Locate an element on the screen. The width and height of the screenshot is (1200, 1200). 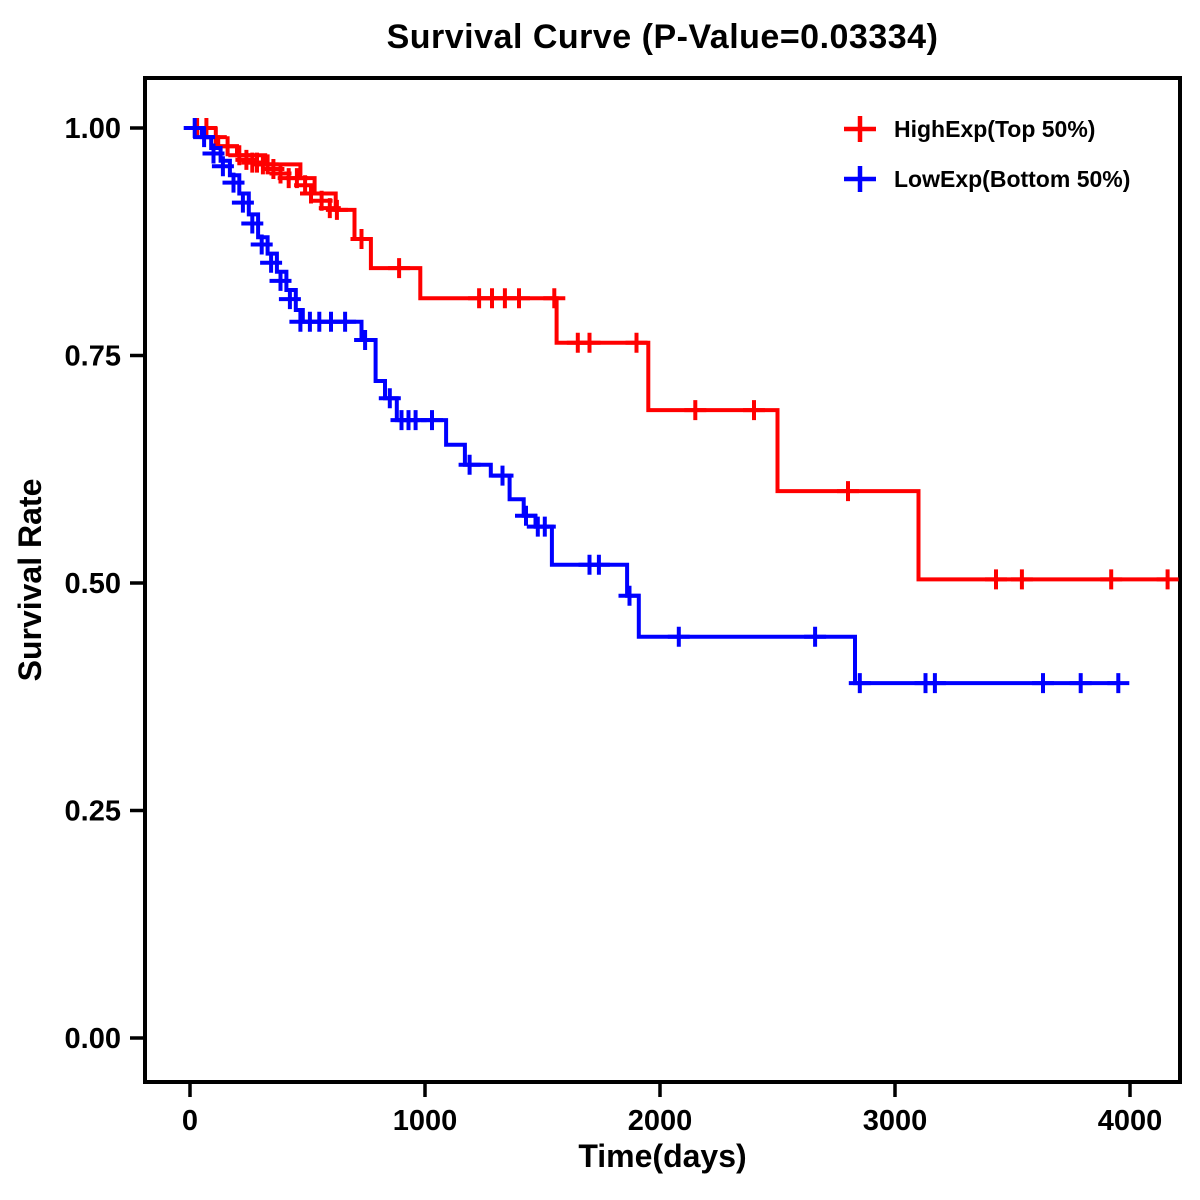
legend-label-lowexp: LowExp(Bottom 50%) is located at coordinates (1012, 178).